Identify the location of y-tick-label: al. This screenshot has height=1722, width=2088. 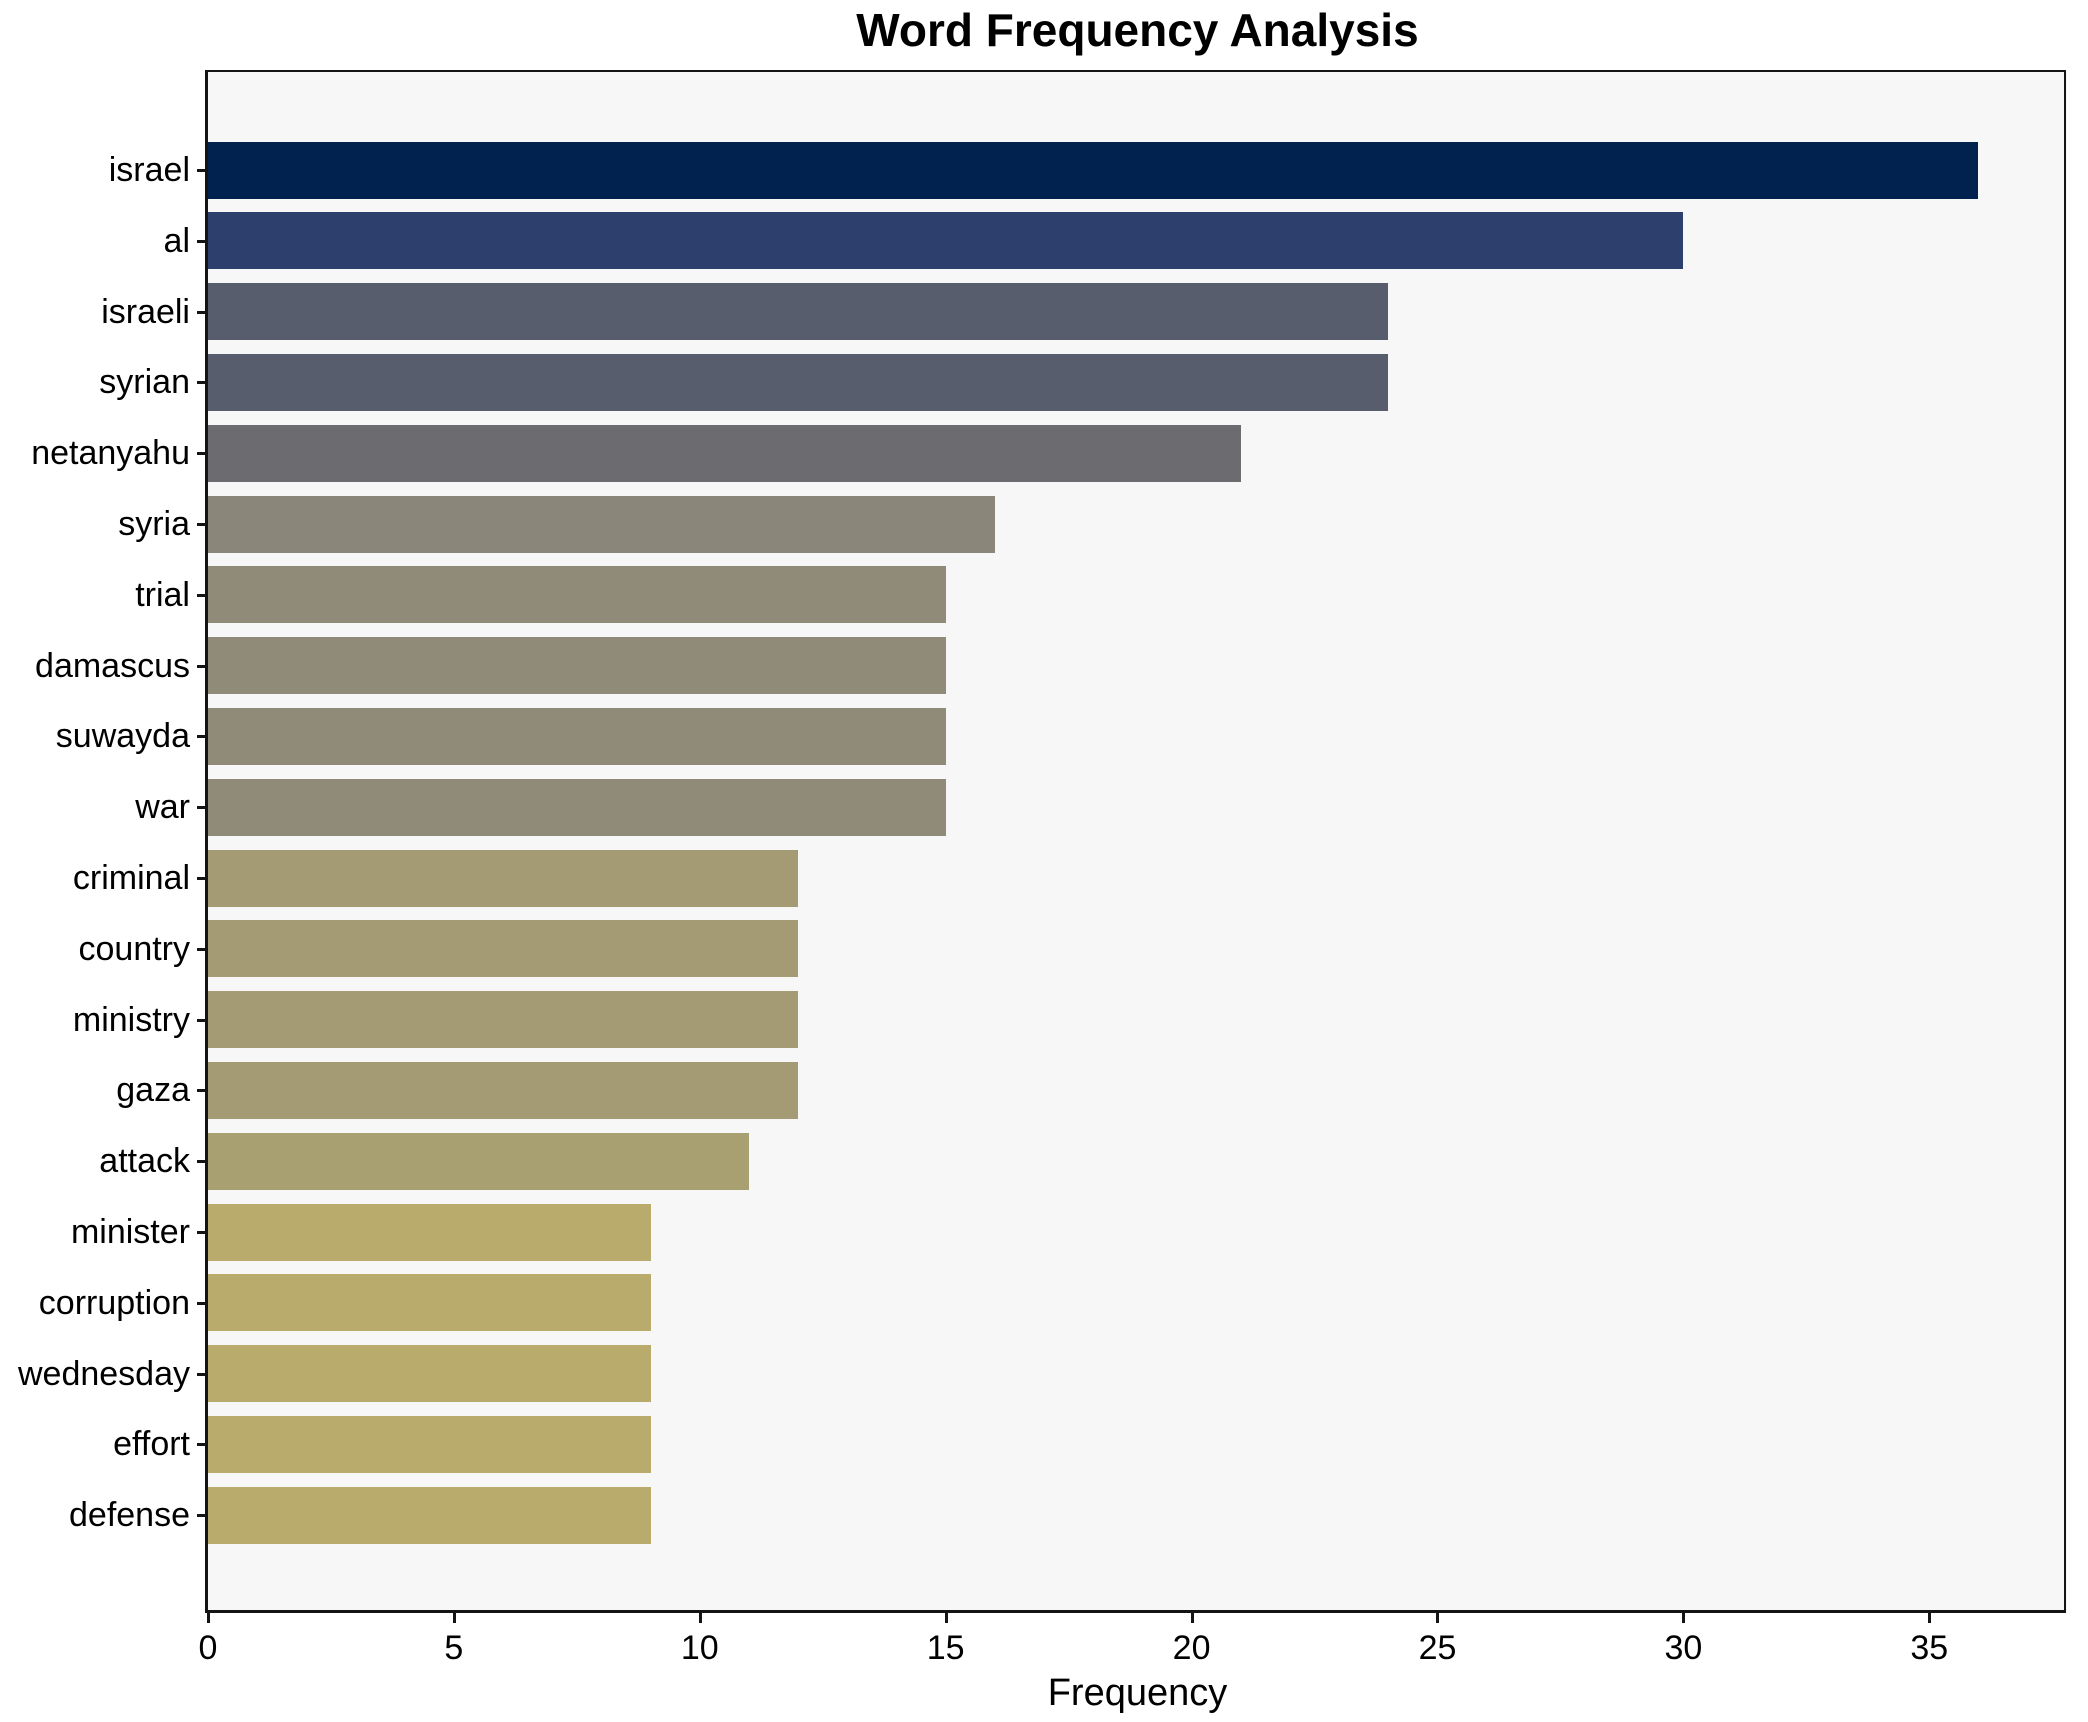
(176, 240).